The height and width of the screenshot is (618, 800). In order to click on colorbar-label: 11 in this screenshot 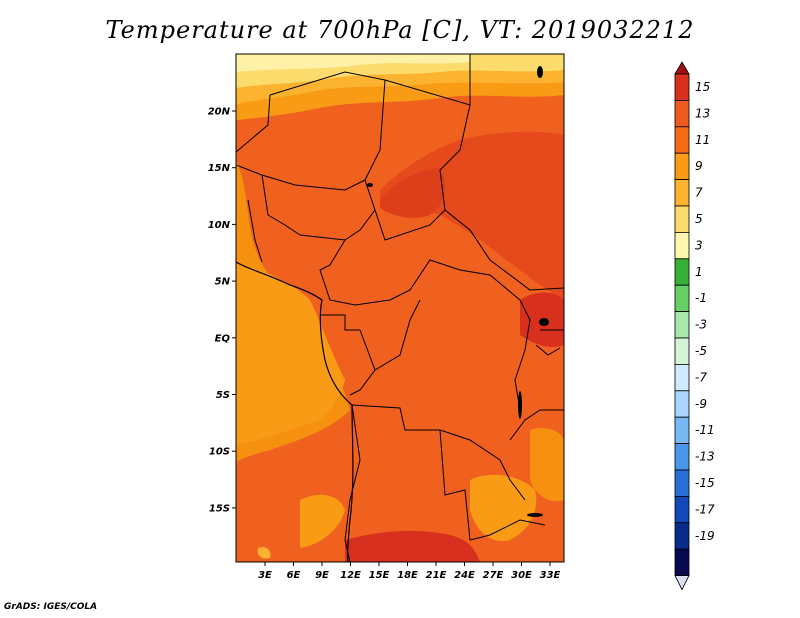, I will do `click(702, 140)`.